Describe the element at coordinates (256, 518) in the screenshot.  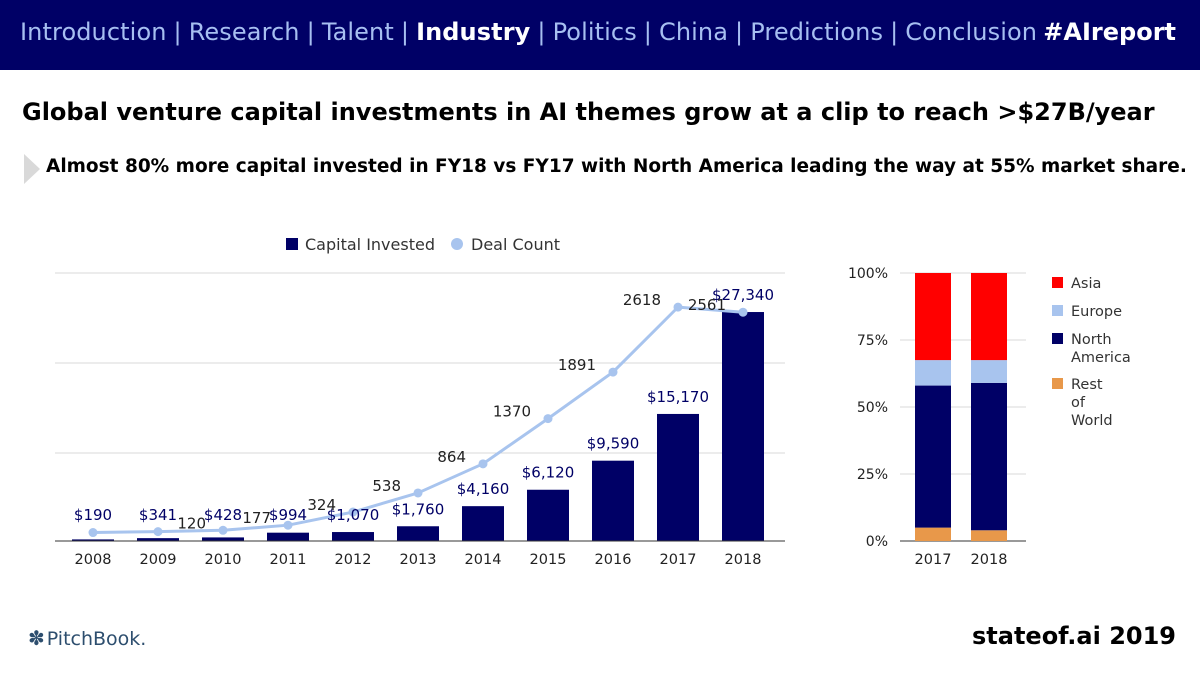
I see `data-label-deal-count-2011: 177` at that location.